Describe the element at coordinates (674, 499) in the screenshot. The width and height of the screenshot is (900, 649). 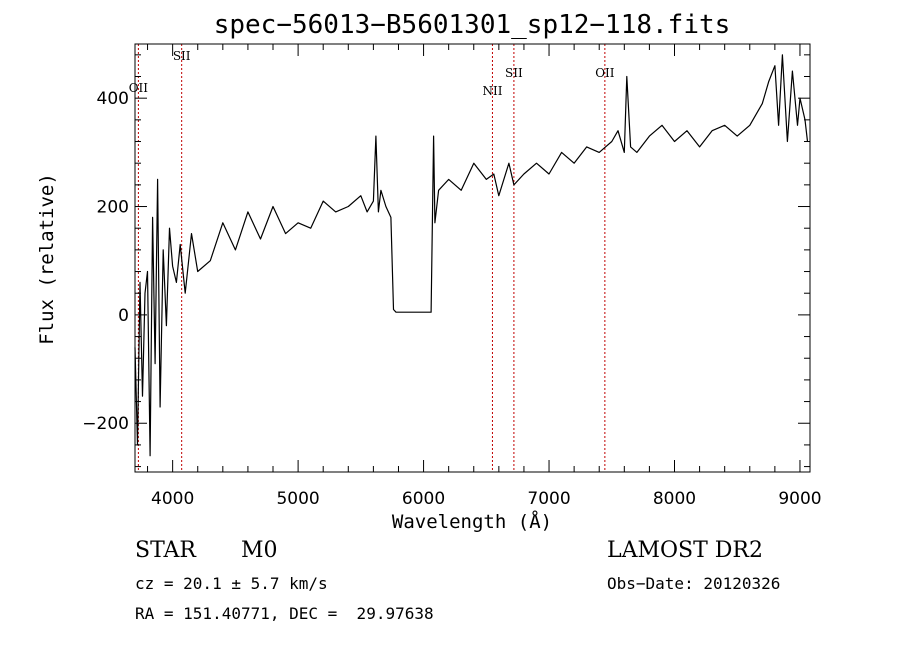
I see `x-tick-label: 8000` at that location.